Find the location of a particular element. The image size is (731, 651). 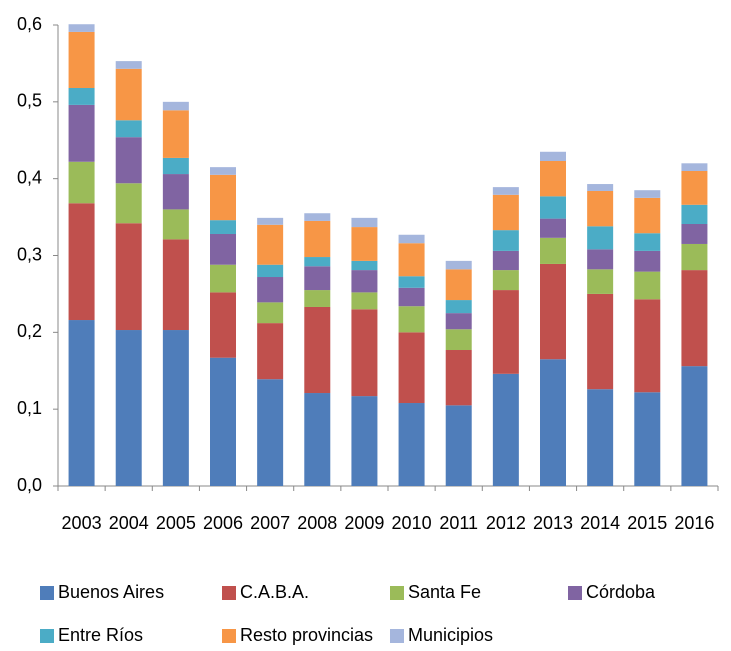

x-tick-label: 2009 is located at coordinates (364, 523).